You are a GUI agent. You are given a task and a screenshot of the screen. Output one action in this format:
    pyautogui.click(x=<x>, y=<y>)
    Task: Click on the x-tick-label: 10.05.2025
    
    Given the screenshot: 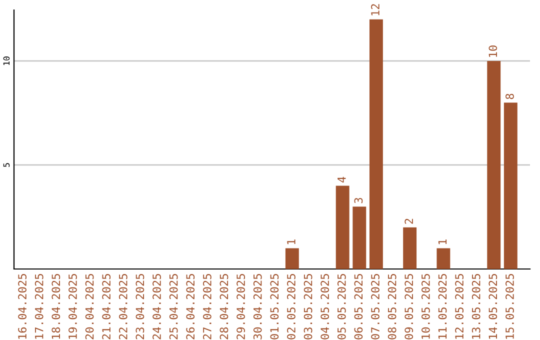 What is the action you would take?
    pyautogui.click(x=425, y=306)
    